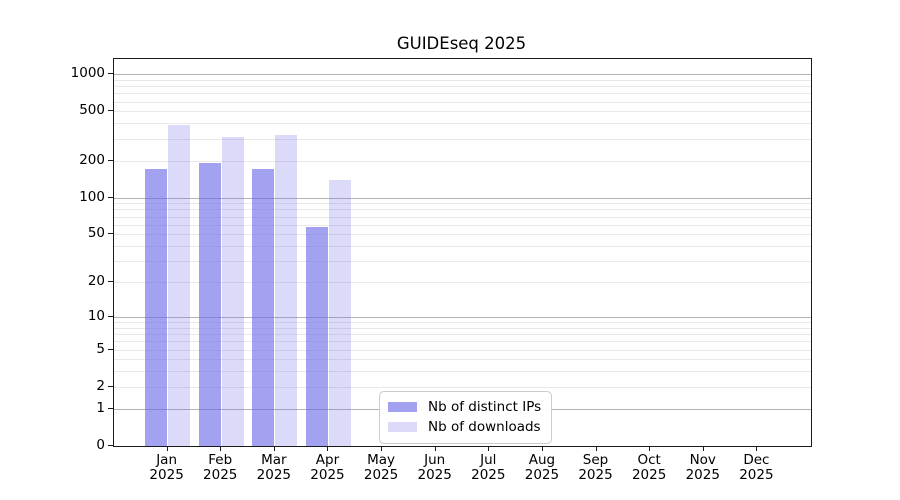 Image resolution: width=900 pixels, height=500 pixels. I want to click on y-tick-label: 2, so click(100, 385).